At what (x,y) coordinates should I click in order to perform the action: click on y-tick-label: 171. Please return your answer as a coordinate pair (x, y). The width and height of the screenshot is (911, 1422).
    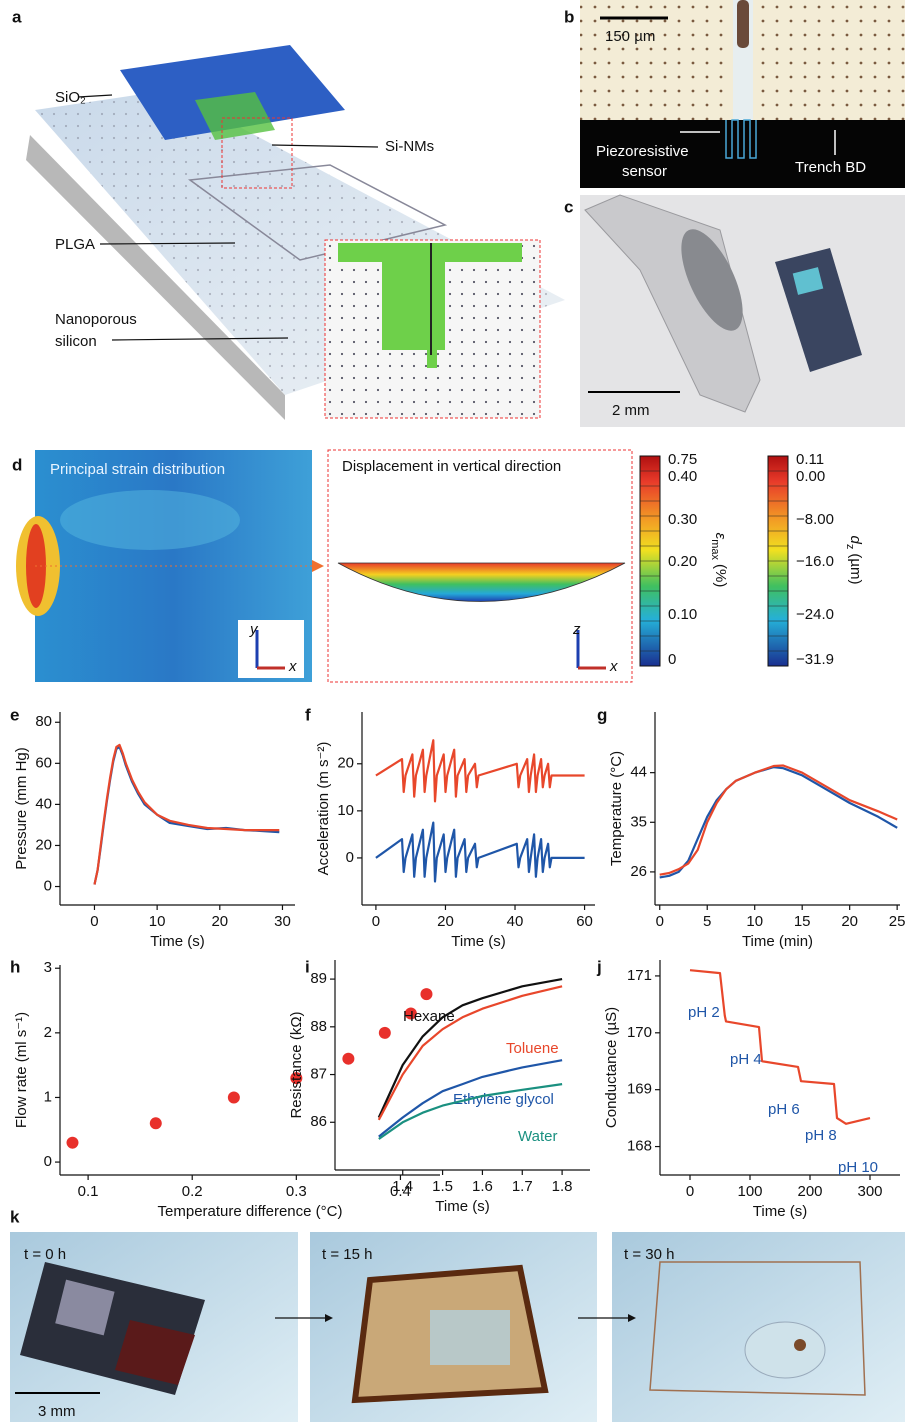
    Looking at the image, I should click on (639, 975).